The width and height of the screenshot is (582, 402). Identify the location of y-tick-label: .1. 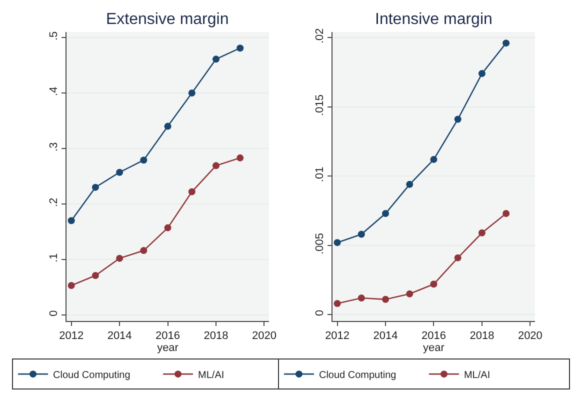
(54, 257).